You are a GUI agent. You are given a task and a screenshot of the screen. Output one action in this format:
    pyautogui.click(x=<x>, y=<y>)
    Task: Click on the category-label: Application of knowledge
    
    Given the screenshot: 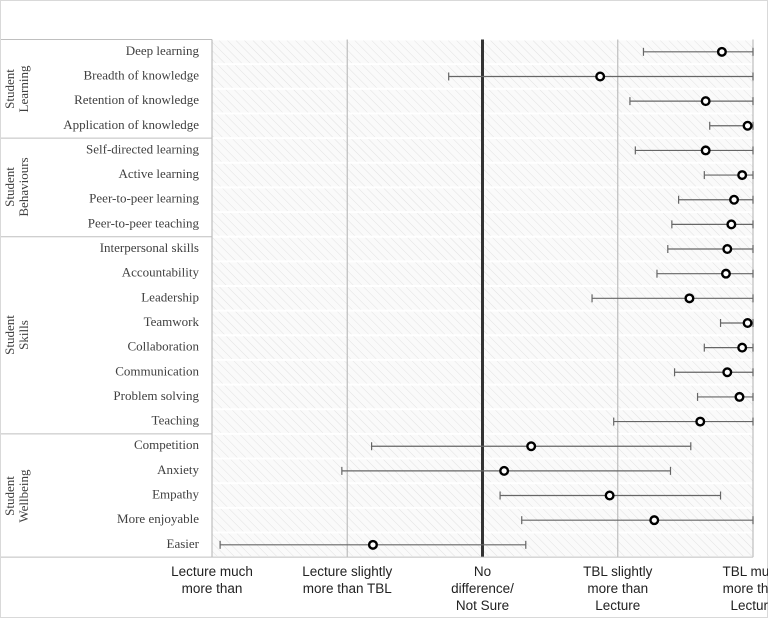 What is the action you would take?
    pyautogui.click(x=131, y=124)
    